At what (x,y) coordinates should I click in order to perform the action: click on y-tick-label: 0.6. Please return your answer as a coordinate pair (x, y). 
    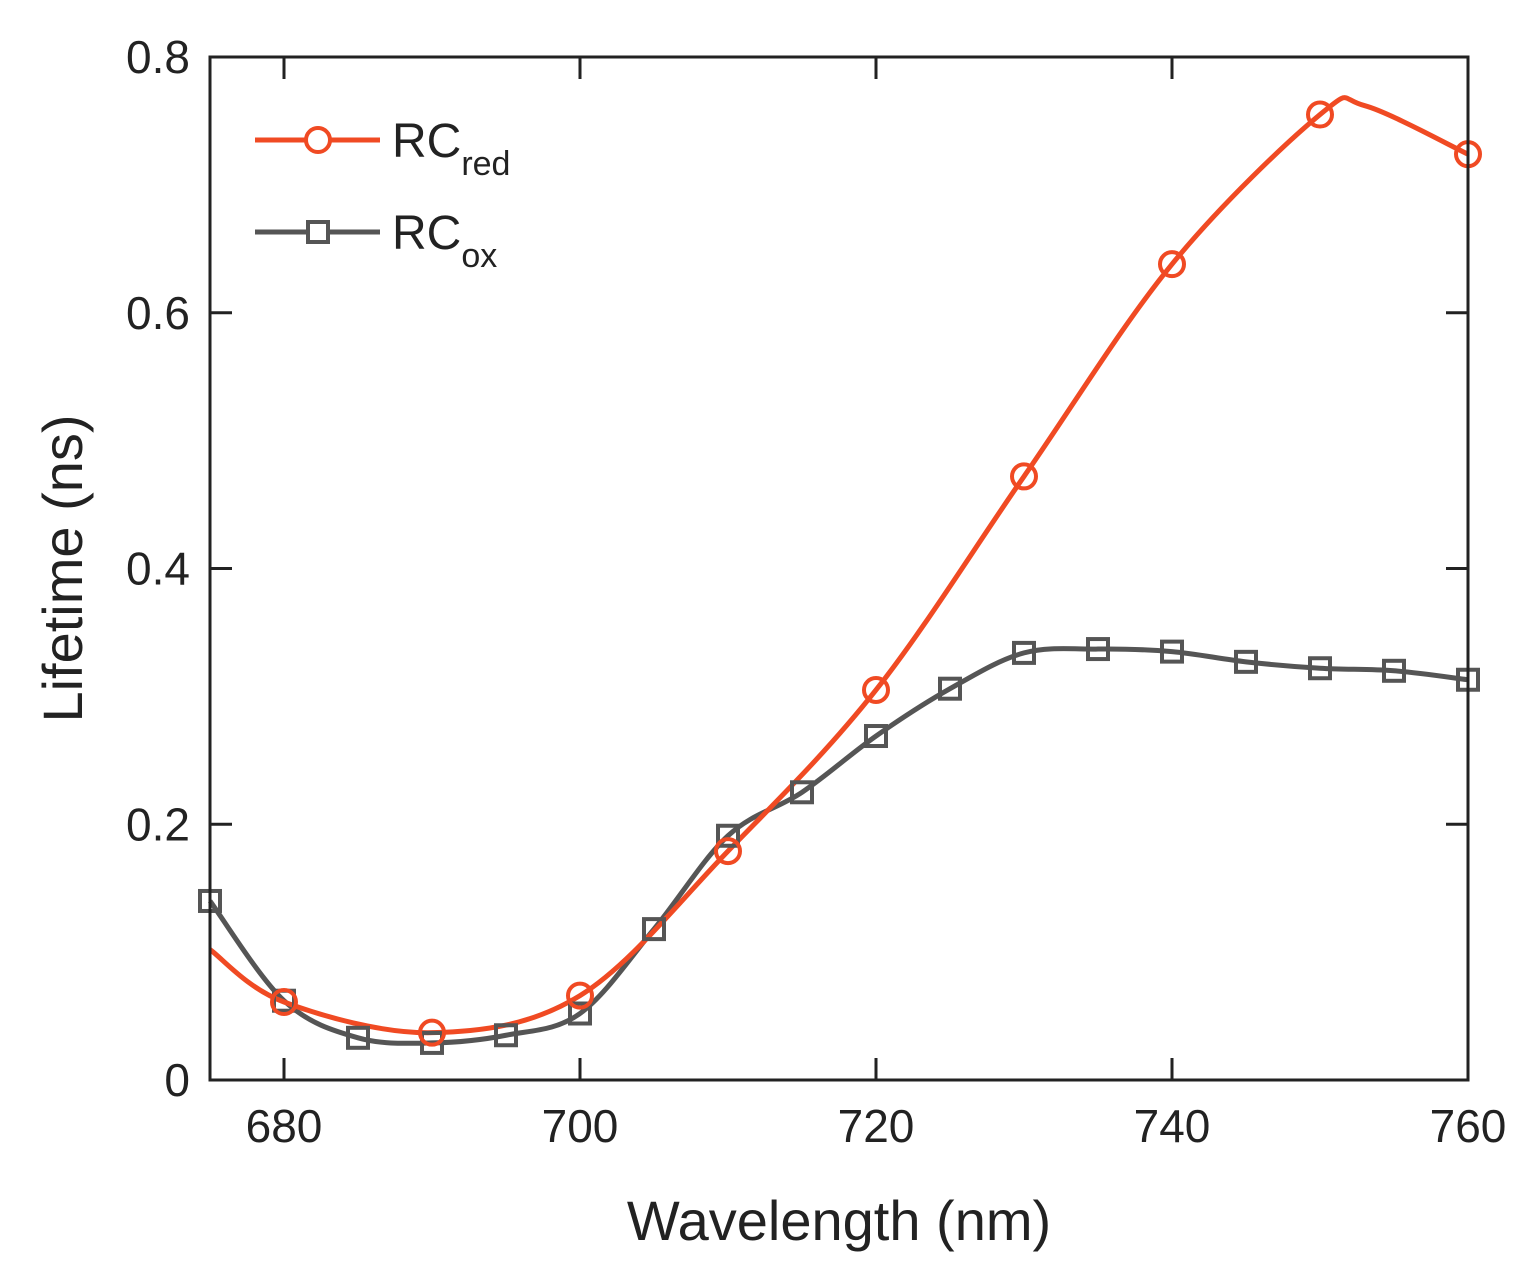
    Looking at the image, I should click on (158, 313).